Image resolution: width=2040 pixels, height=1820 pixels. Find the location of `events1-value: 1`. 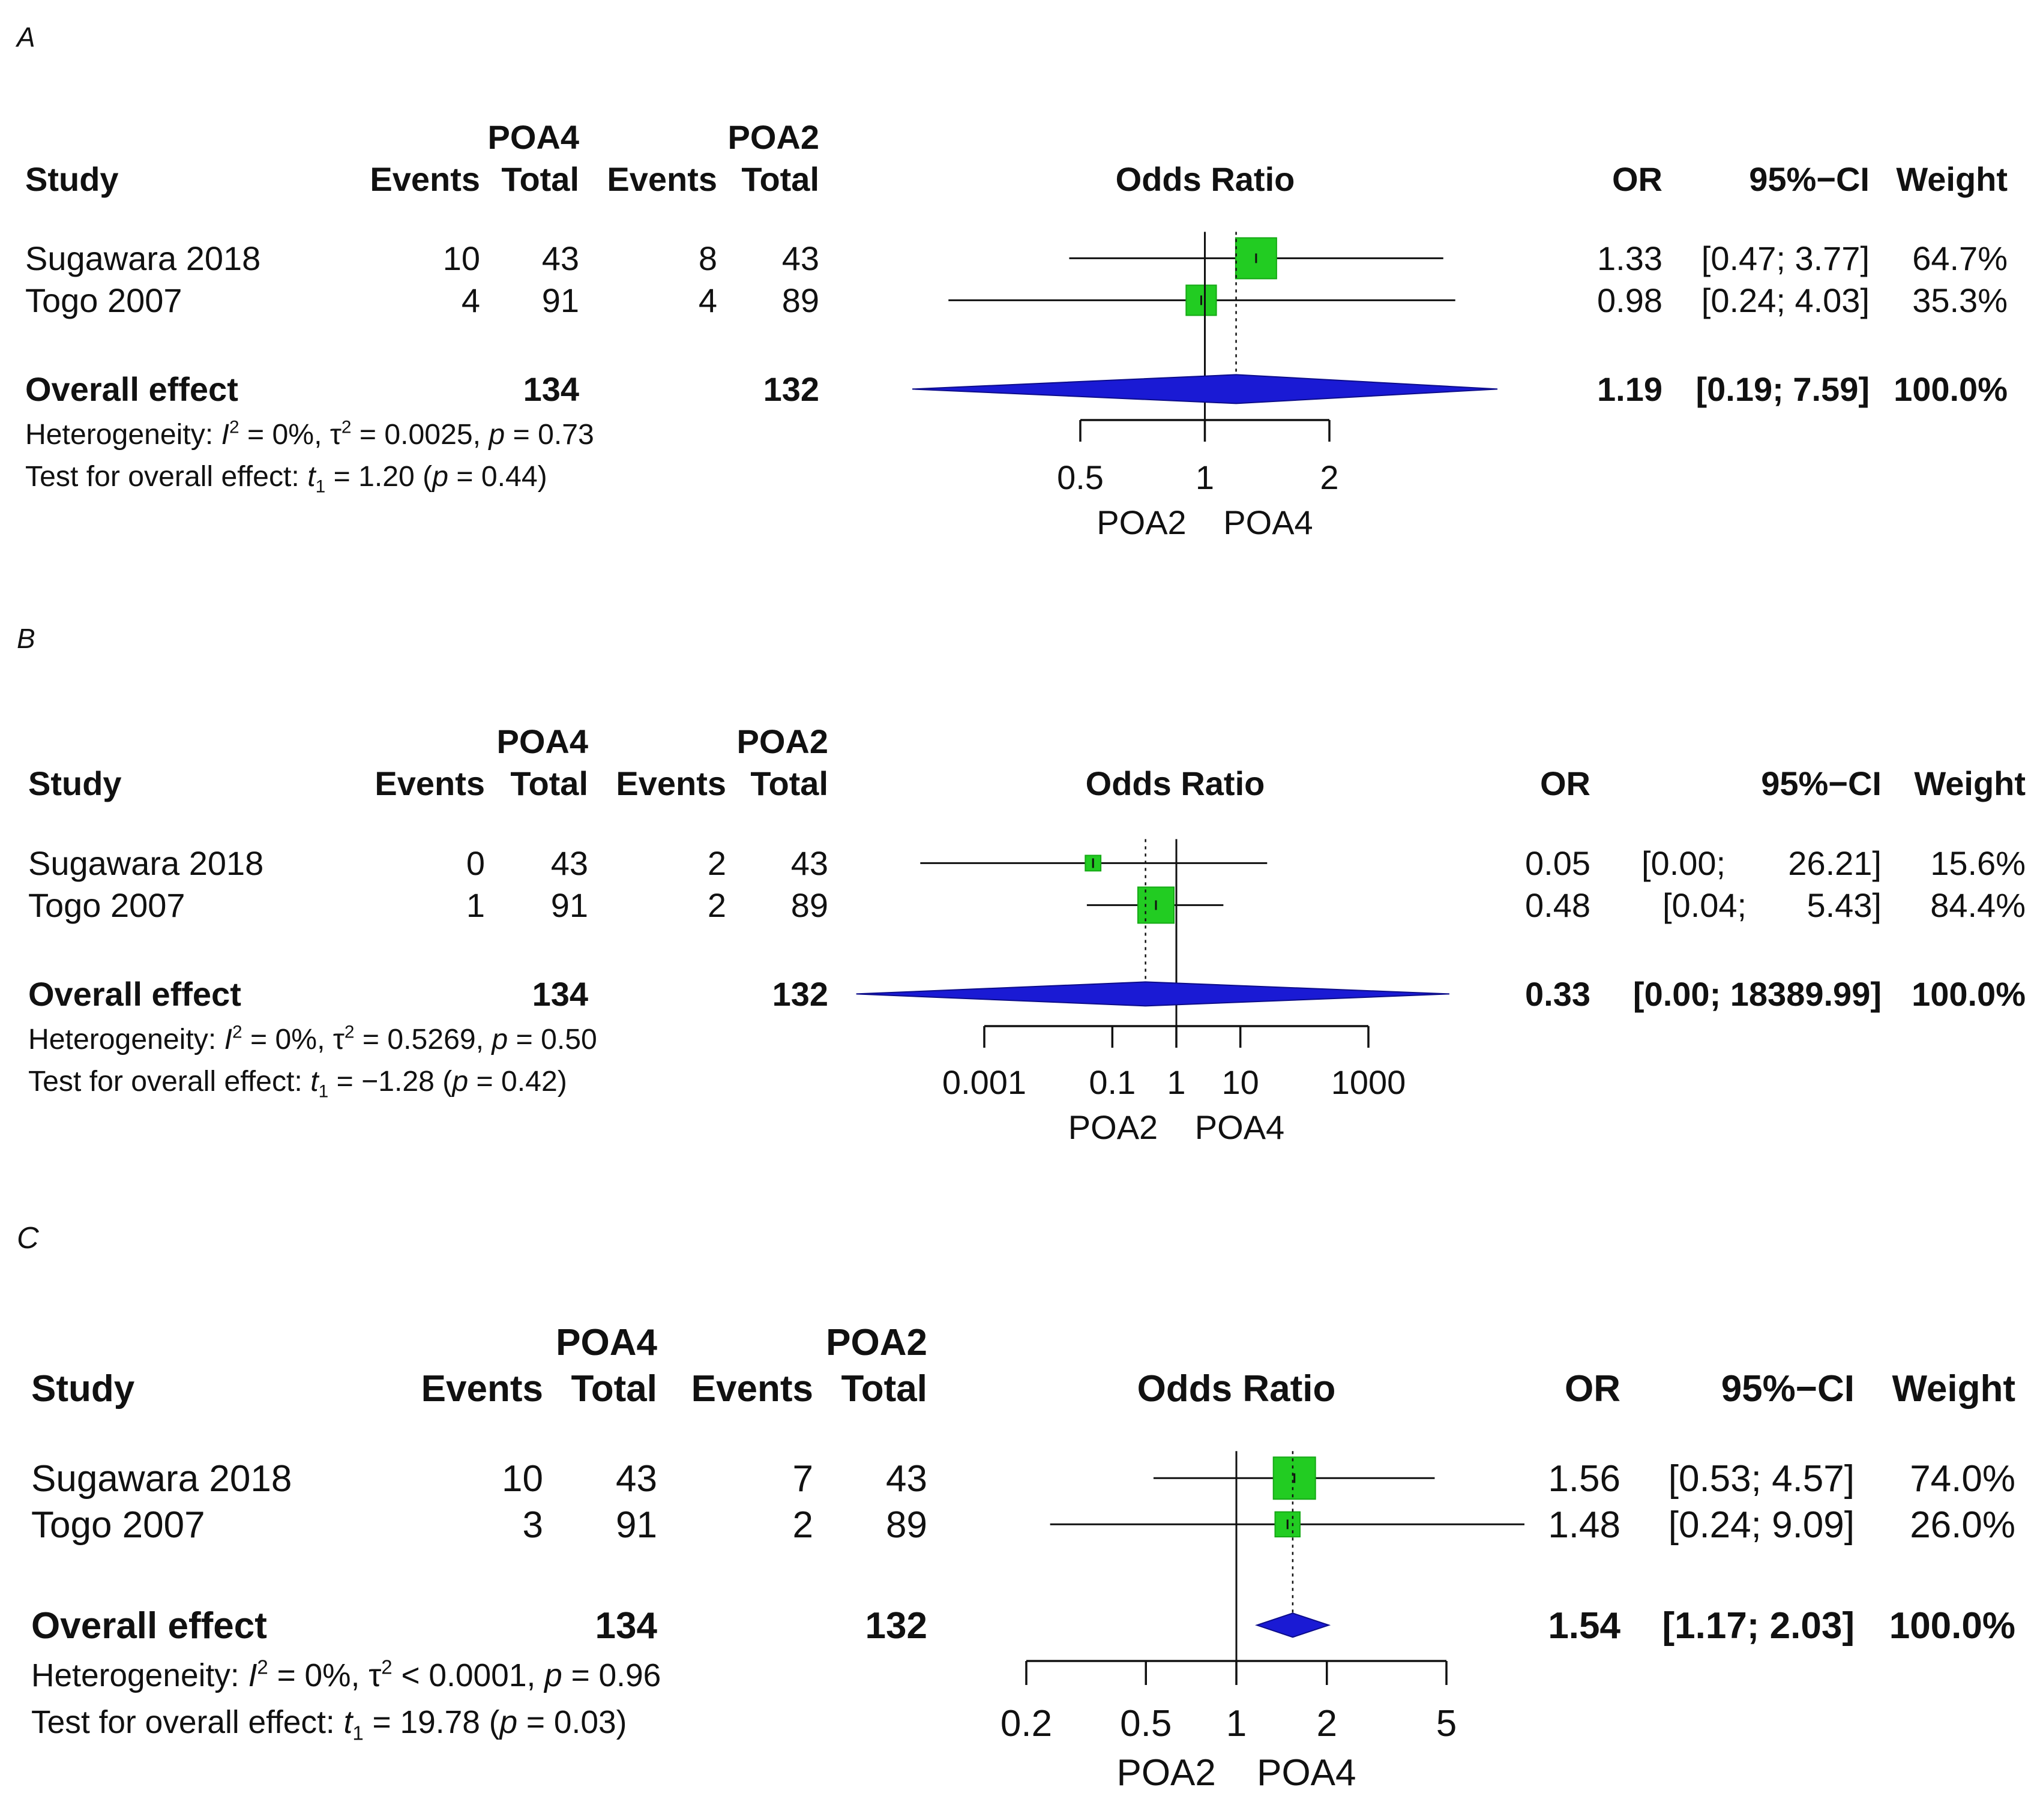

events1-value: 1 is located at coordinates (475, 905).